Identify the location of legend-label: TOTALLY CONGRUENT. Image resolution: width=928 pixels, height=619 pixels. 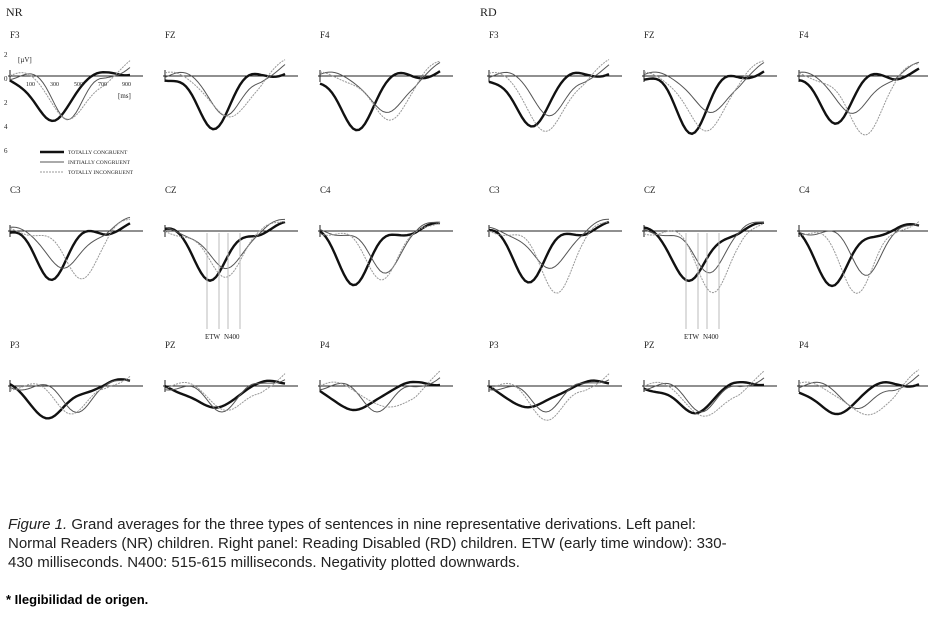
(98, 153).